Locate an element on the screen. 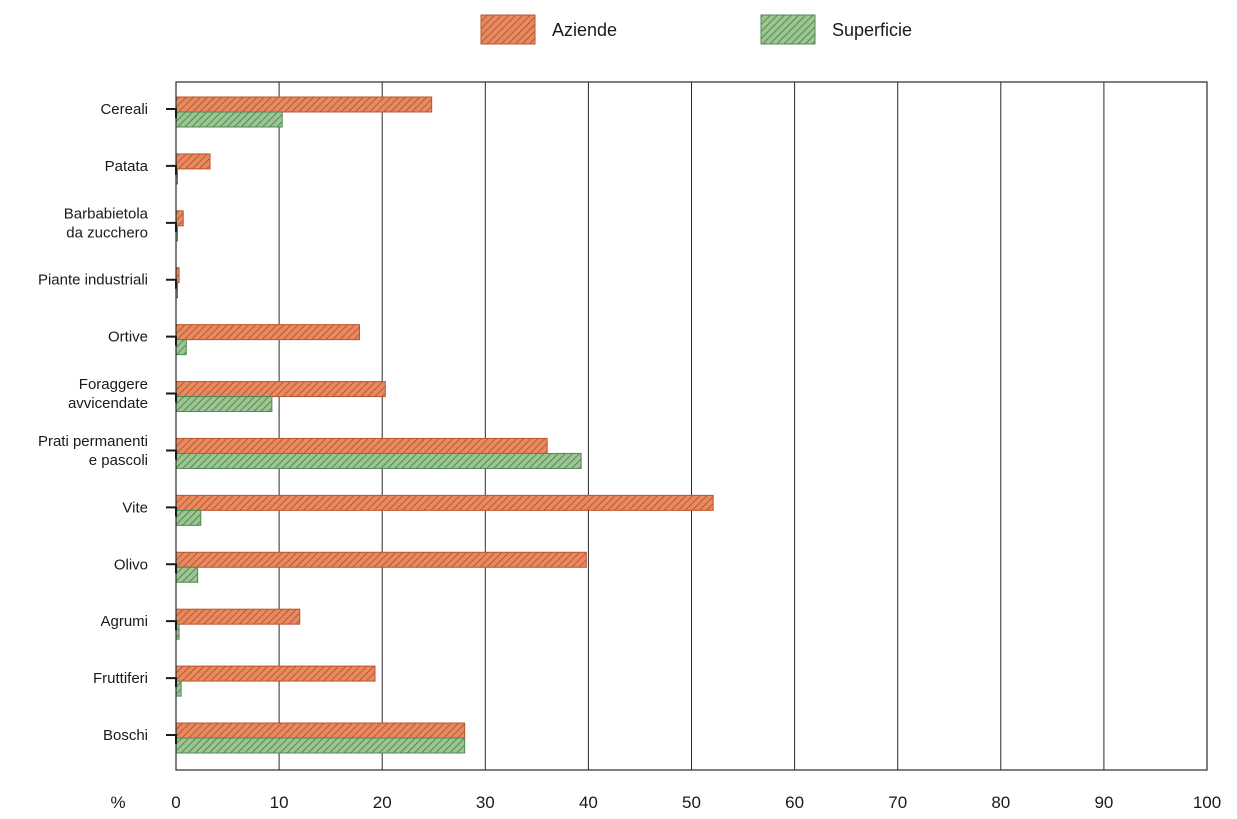 The image size is (1237, 819). x-tick-labels: 0 10 20 30 40 50 60 70 80 90 100 is located at coordinates (696, 802).